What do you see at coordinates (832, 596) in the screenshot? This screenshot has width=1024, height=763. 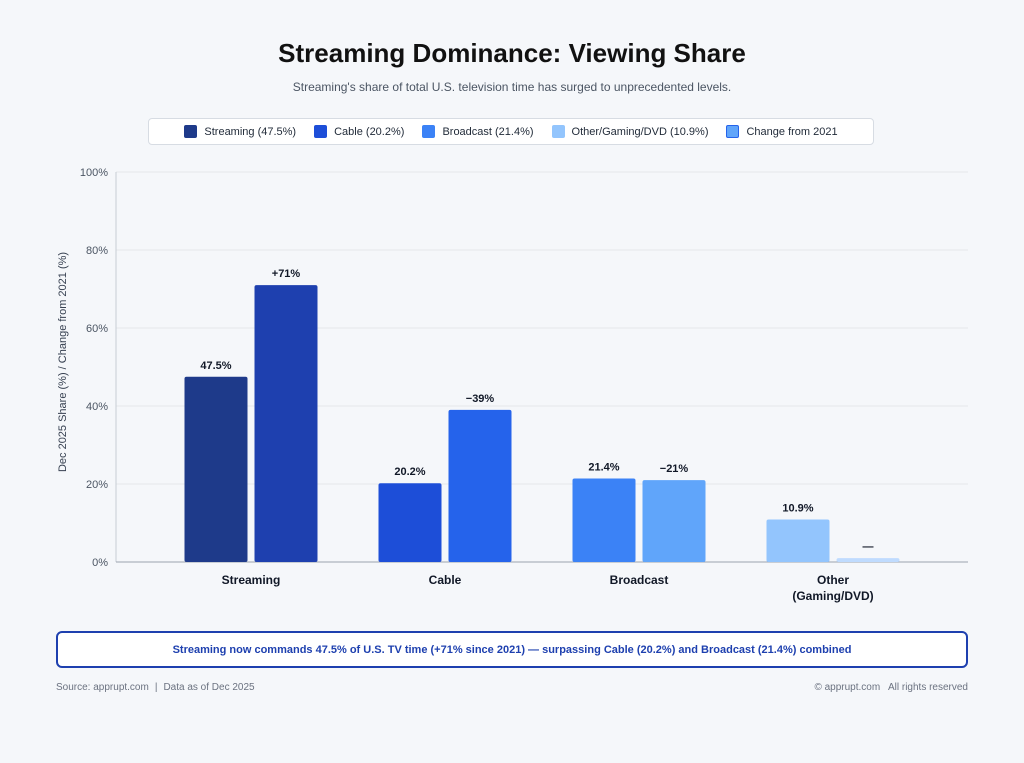 I see `x-tick-label: (Gaming/DVD)` at bounding box center [832, 596].